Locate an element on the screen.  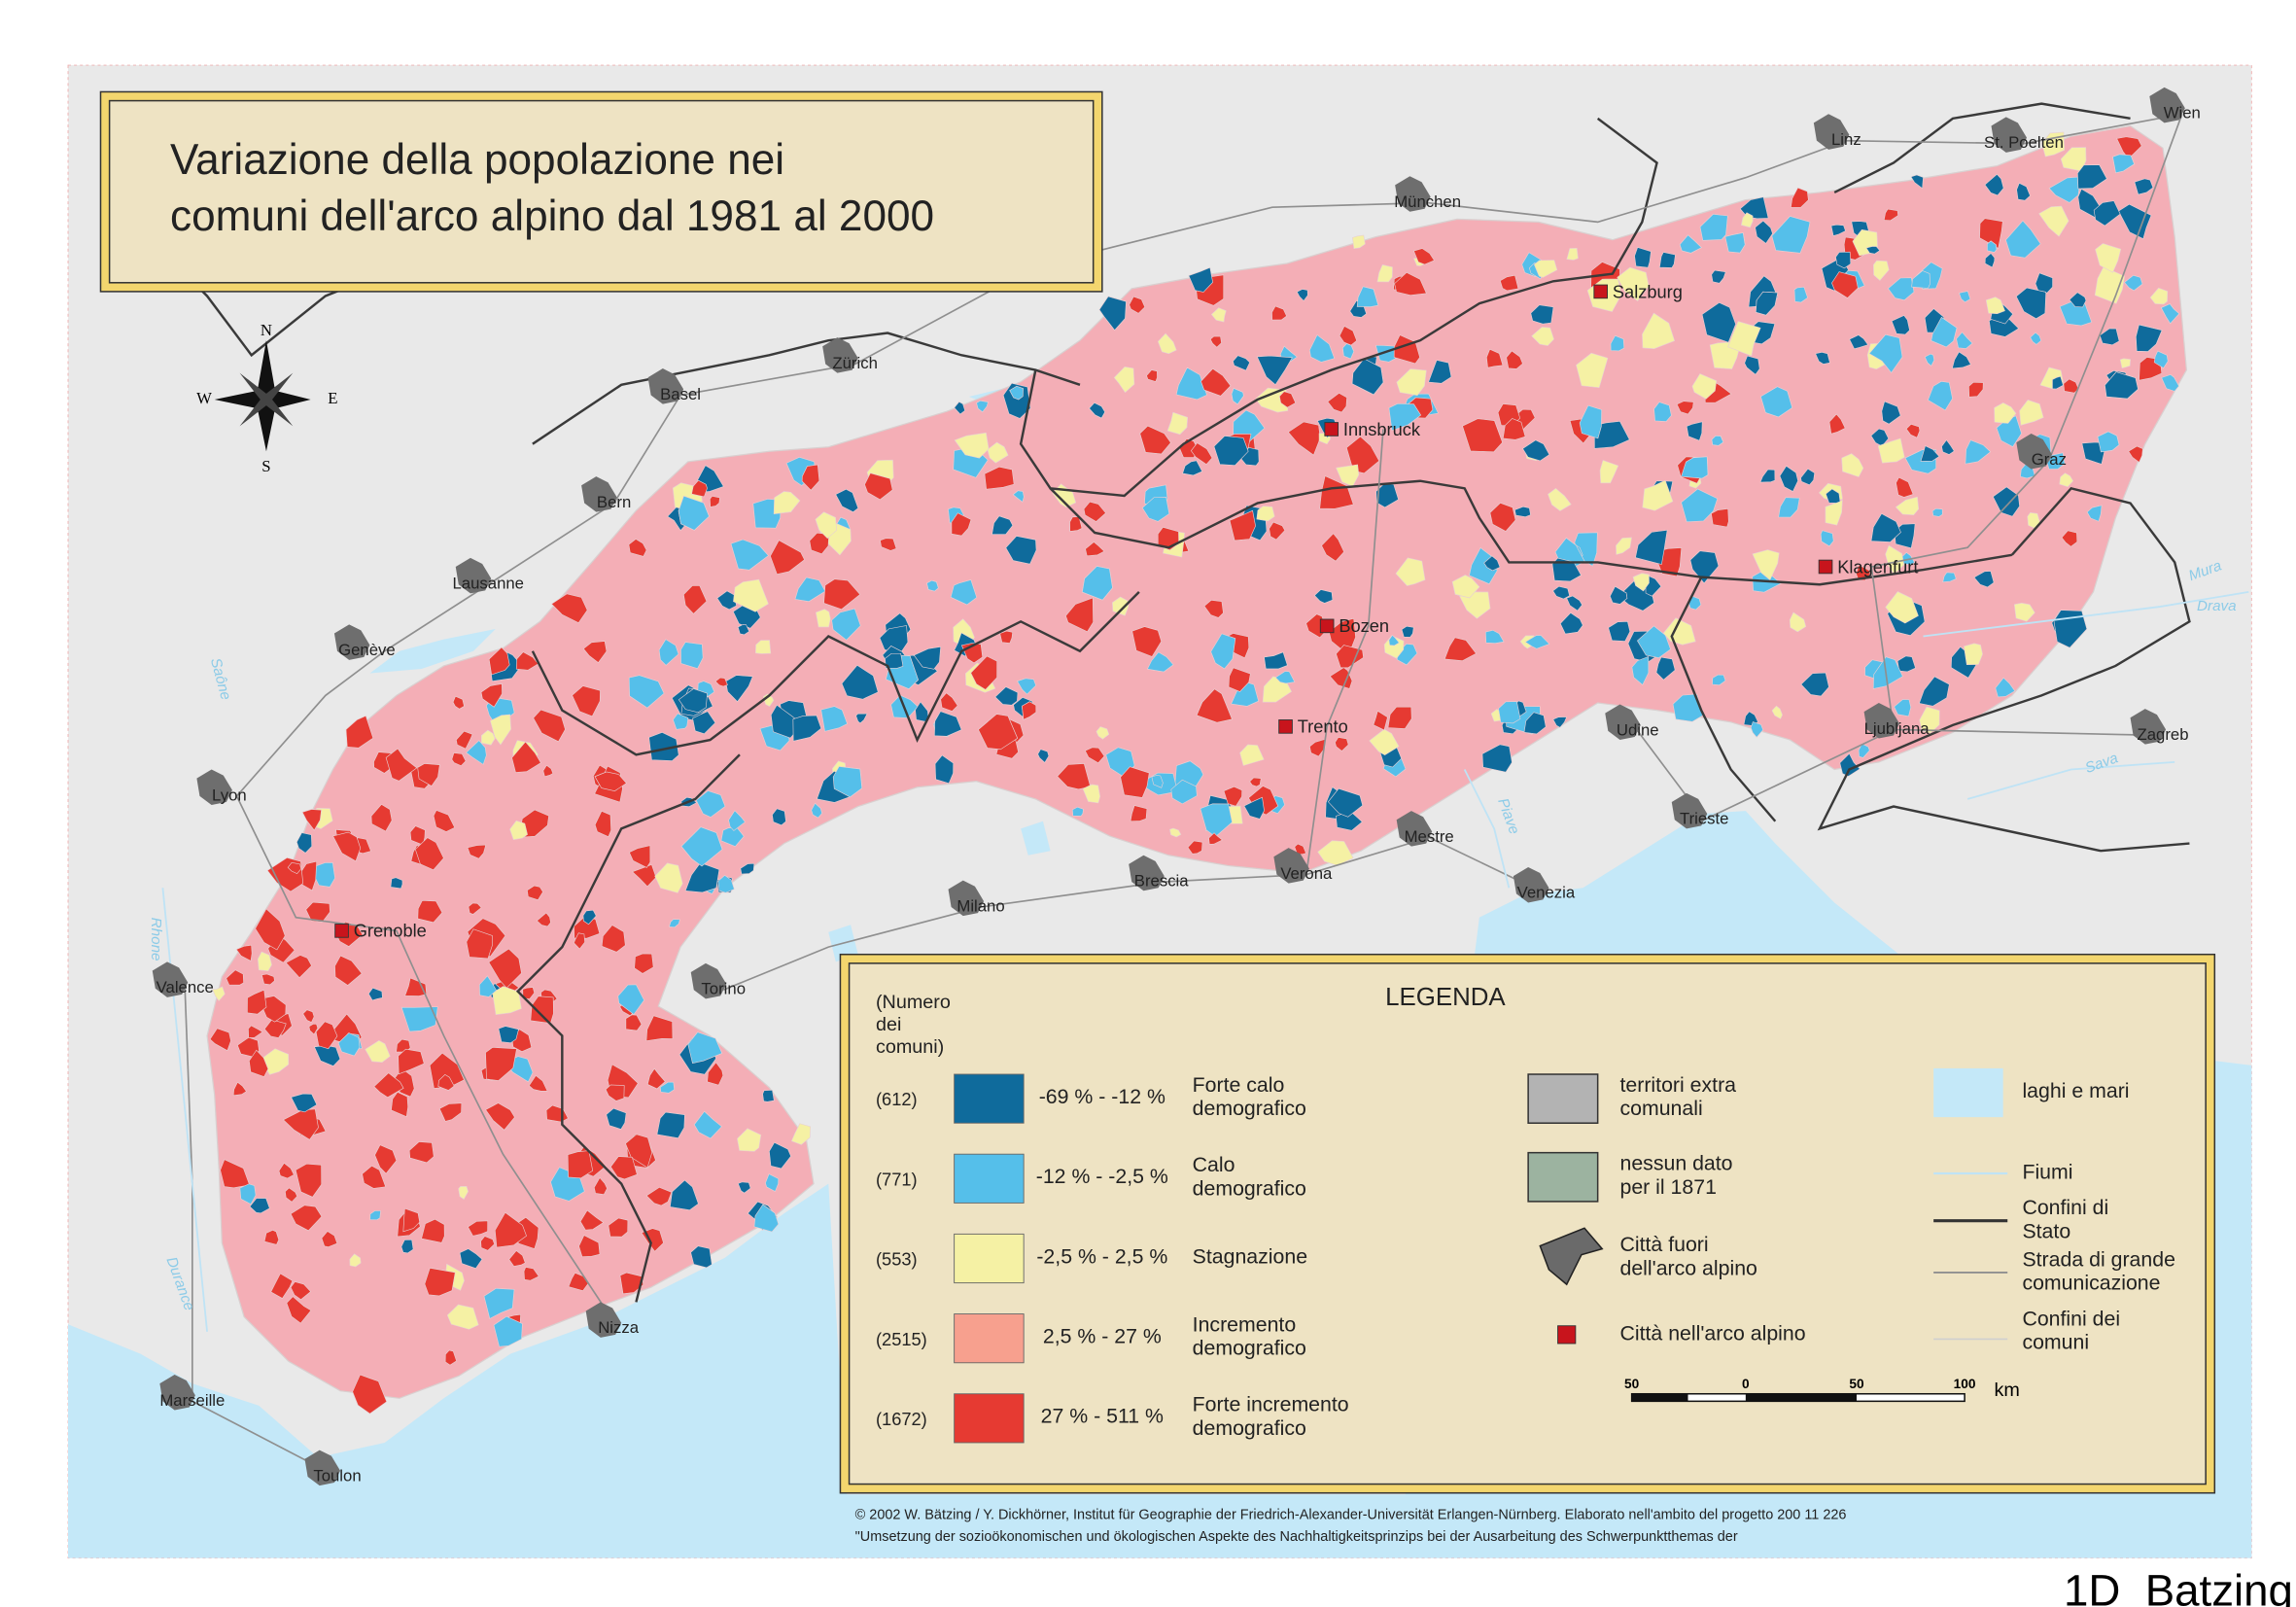
lake is located at coordinates (1036, 838).